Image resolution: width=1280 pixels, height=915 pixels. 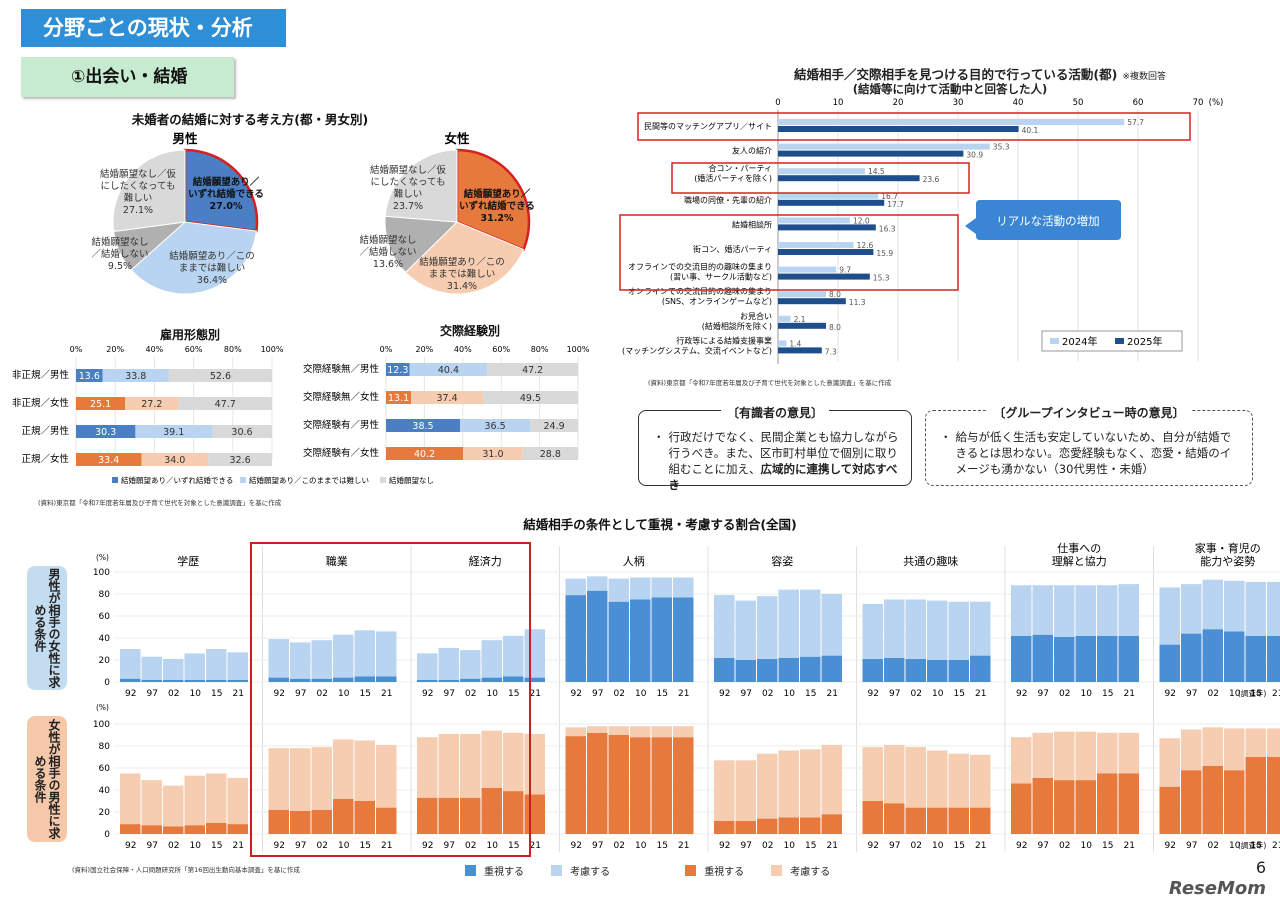 What do you see at coordinates (1079, 548) in the screenshot?
I see `category-label-line: 仕事への` at bounding box center [1079, 548].